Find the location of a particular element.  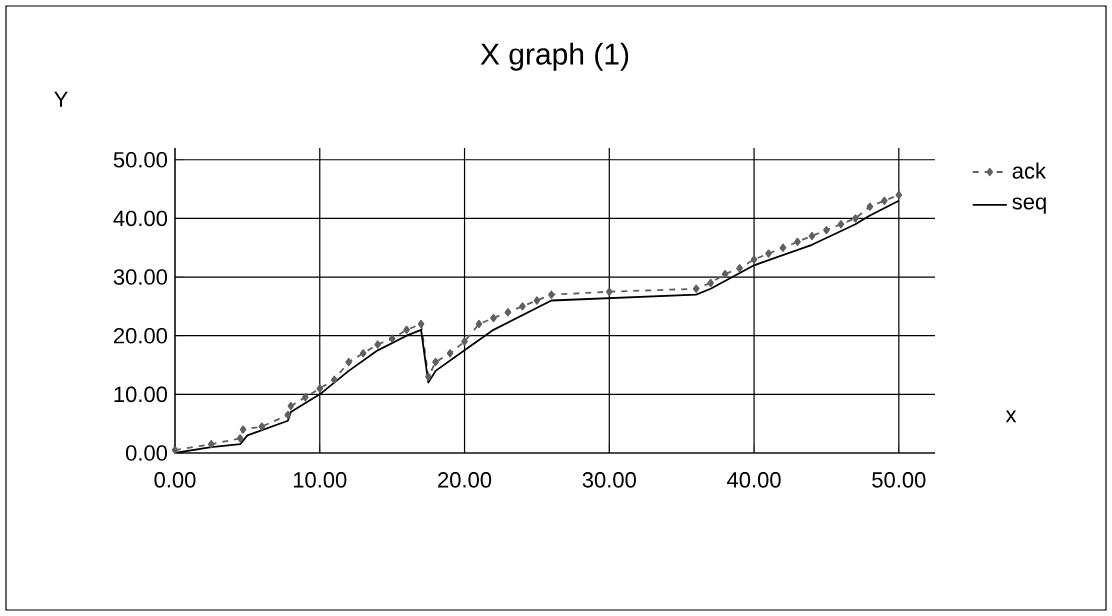

x-axis-title: x is located at coordinates (1011, 416).